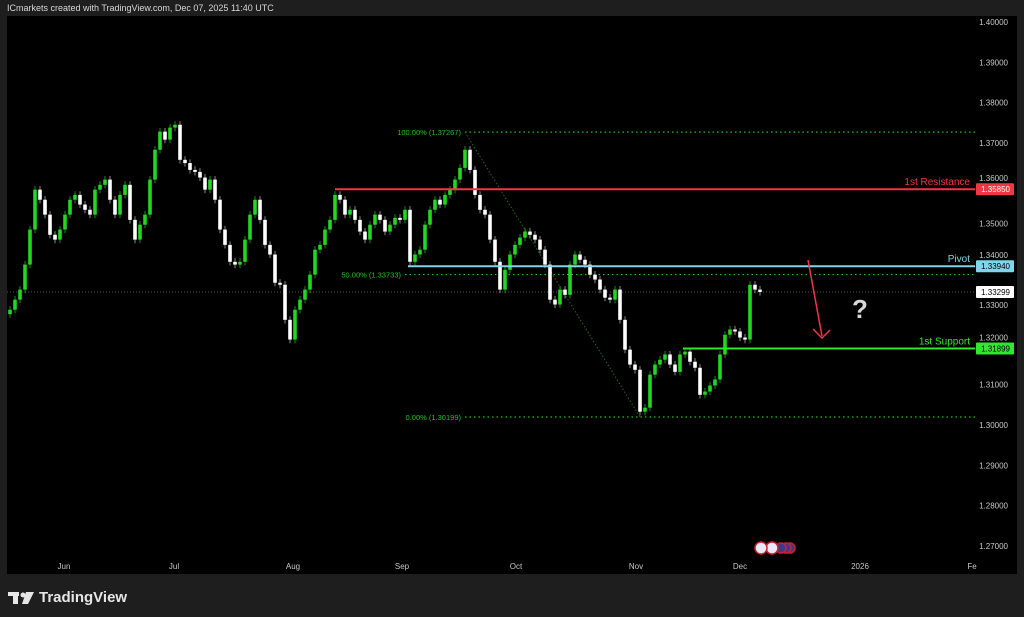  I want to click on price-tick-label: 1.36000, so click(993, 178).